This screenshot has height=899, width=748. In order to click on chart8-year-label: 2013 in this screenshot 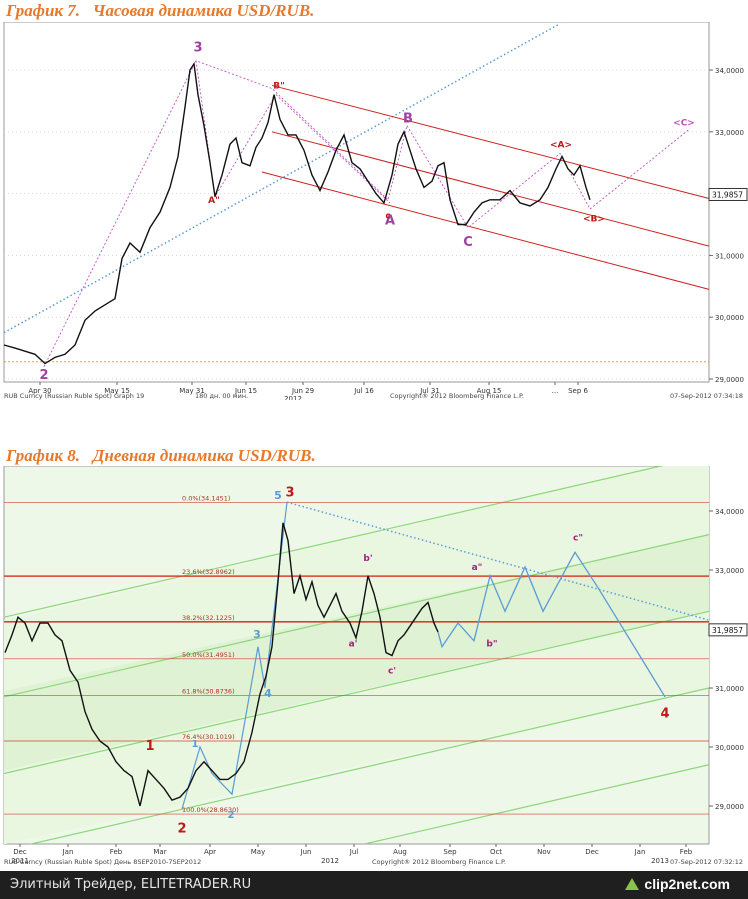, I will do `click(660, 861)`.